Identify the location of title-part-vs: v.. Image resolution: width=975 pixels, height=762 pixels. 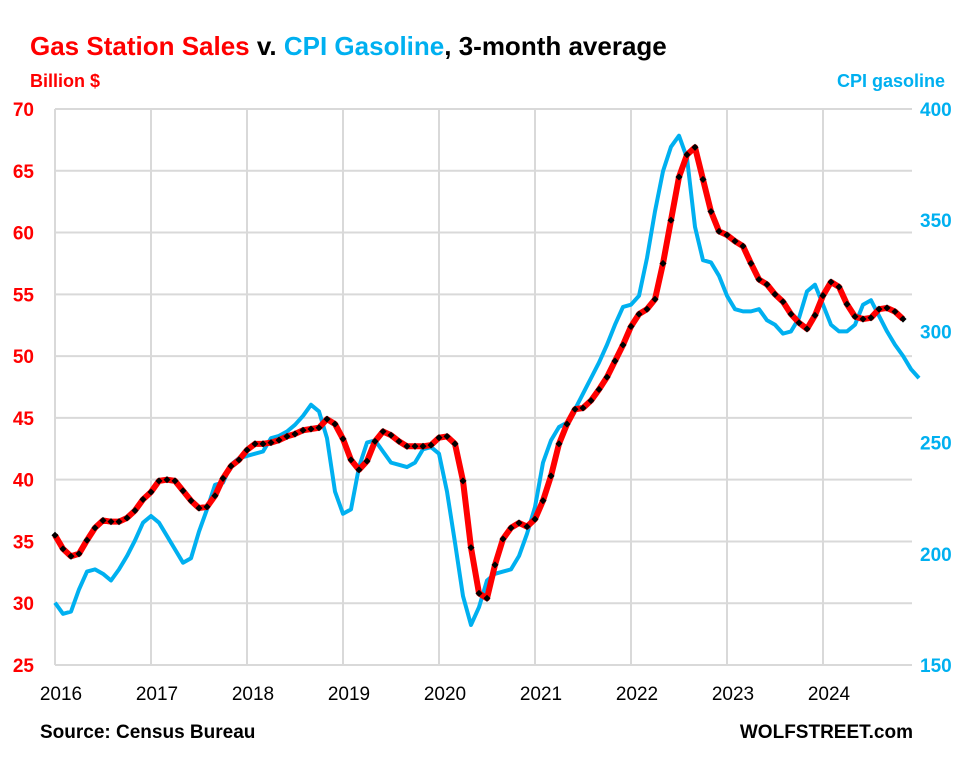
(267, 46).